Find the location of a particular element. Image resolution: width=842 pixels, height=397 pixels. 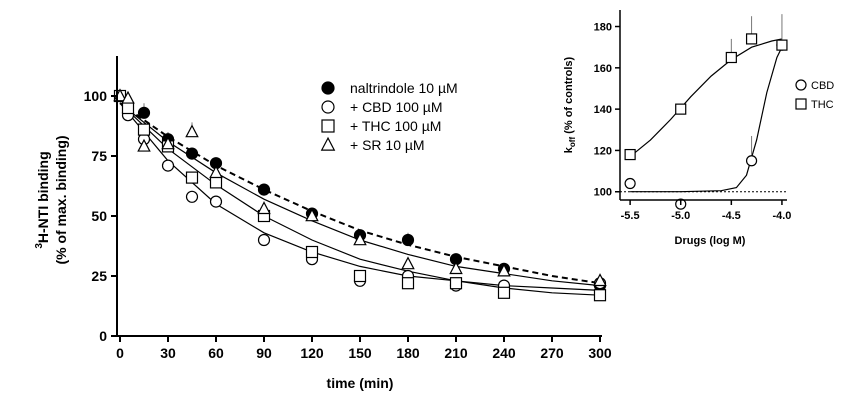

inset-fit-curves is located at coordinates (706, 115).